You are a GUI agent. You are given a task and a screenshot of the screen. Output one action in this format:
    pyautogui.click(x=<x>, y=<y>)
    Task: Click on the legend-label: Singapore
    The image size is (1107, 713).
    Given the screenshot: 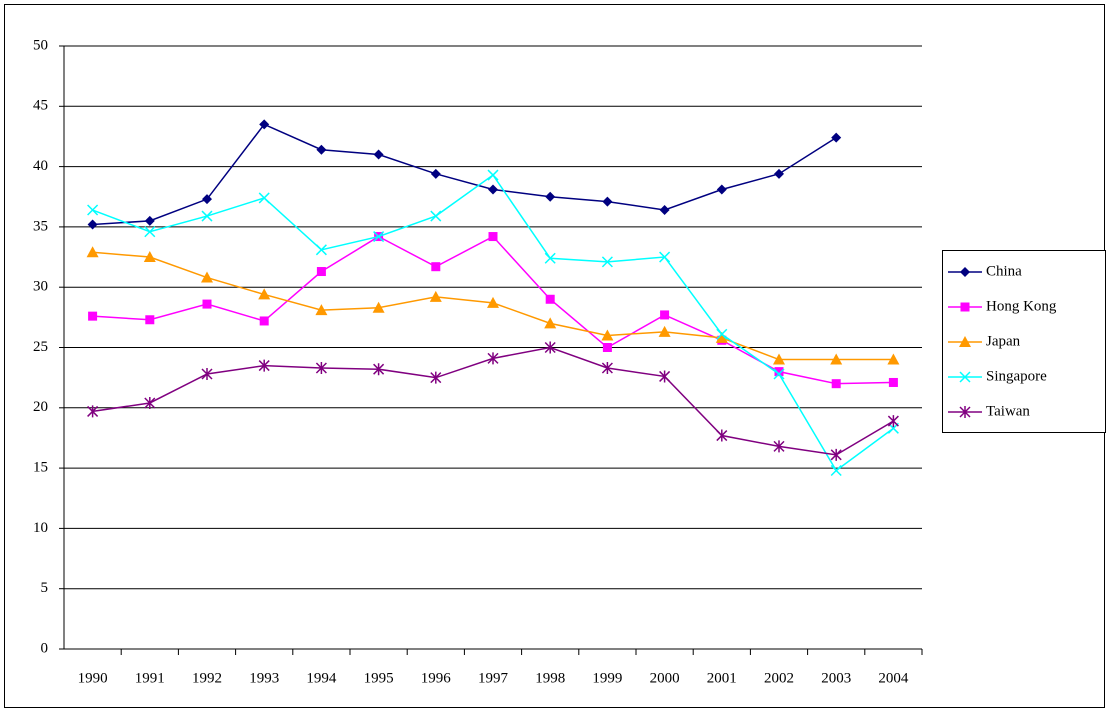 What is the action you would take?
    pyautogui.click(x=1016, y=376)
    